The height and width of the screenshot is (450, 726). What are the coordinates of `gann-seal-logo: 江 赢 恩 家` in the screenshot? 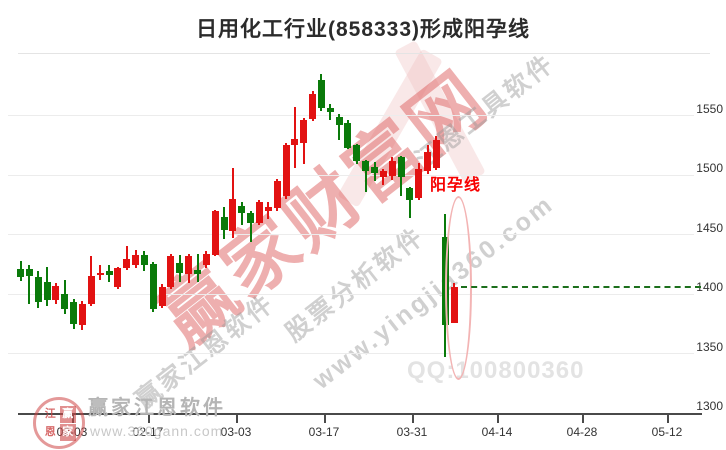 It's located at (59, 423).